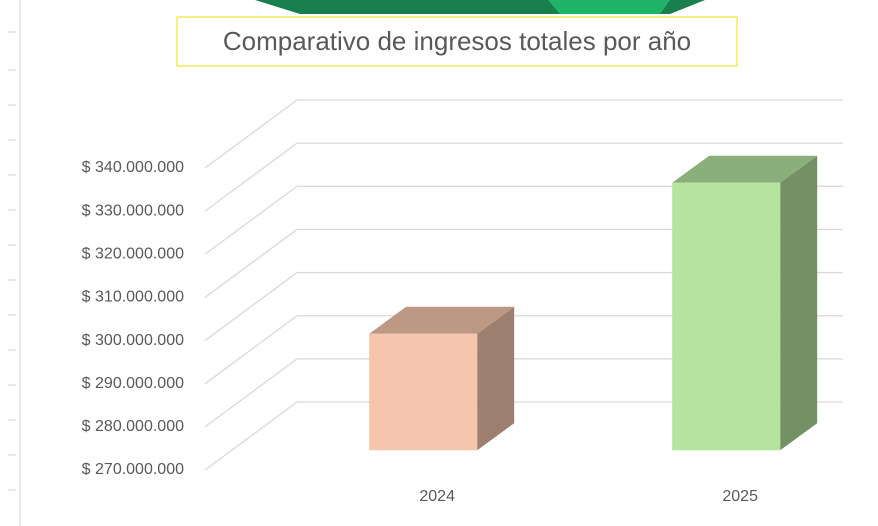 The width and height of the screenshot is (878, 526). Describe the element at coordinates (133, 210) in the screenshot. I see `y-tick-label: $ 330.000.000` at that location.